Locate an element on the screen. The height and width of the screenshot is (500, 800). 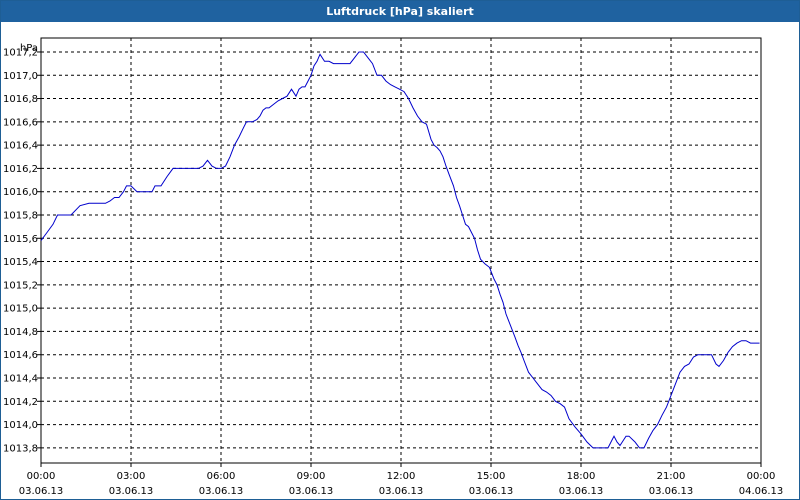
y-tick-label: 1015,8 is located at coordinates (20, 215).